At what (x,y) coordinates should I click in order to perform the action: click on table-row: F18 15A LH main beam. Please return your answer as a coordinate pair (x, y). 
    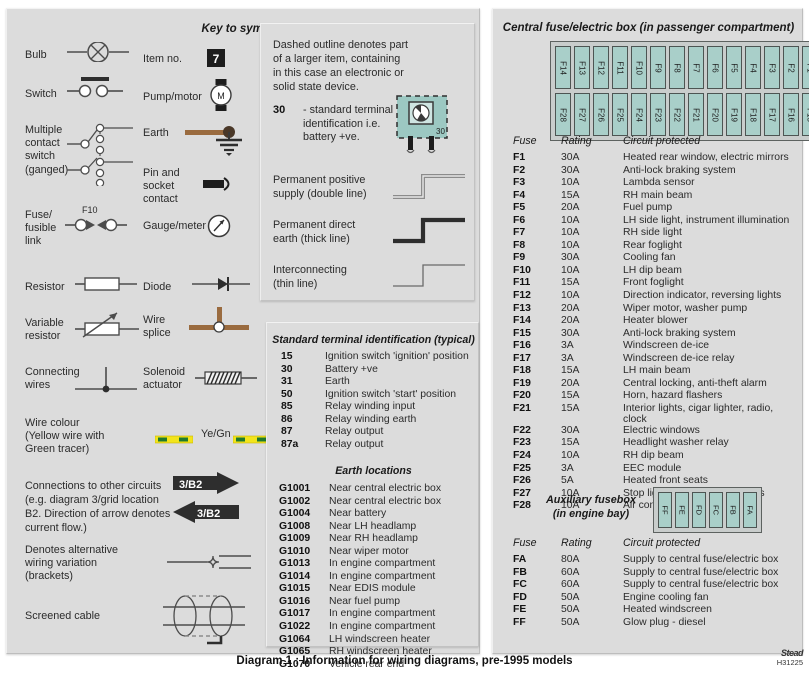
    Looking at the image, I should click on (655, 371).